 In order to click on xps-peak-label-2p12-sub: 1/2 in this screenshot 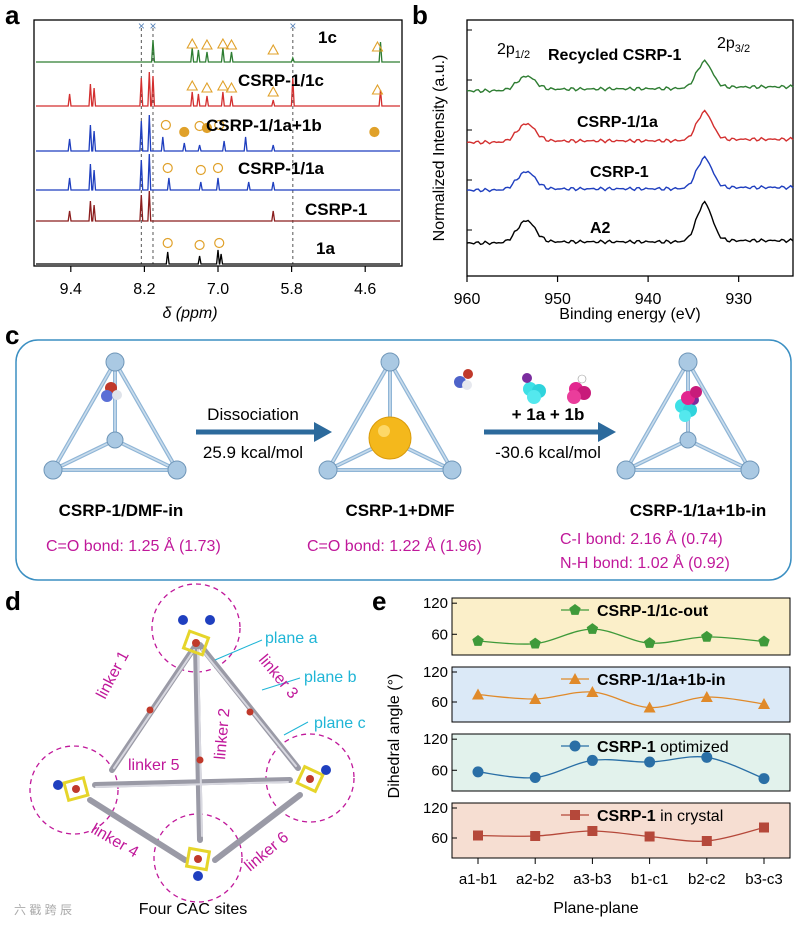, I will do `click(522, 55)`.